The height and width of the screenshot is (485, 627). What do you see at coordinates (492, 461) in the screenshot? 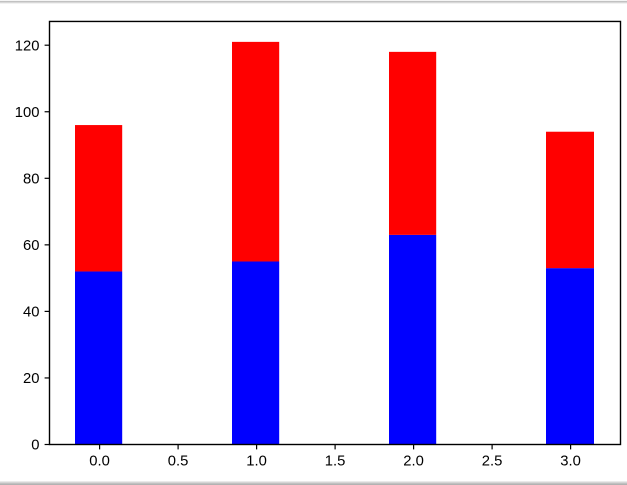
I see `svg-text: 2.5` at bounding box center [492, 461].